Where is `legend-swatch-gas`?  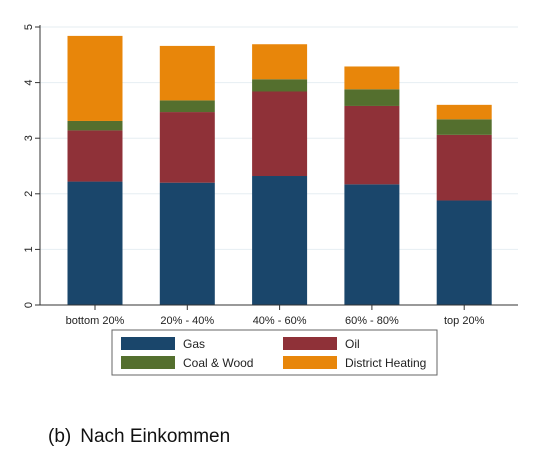 legend-swatch-gas is located at coordinates (148, 343).